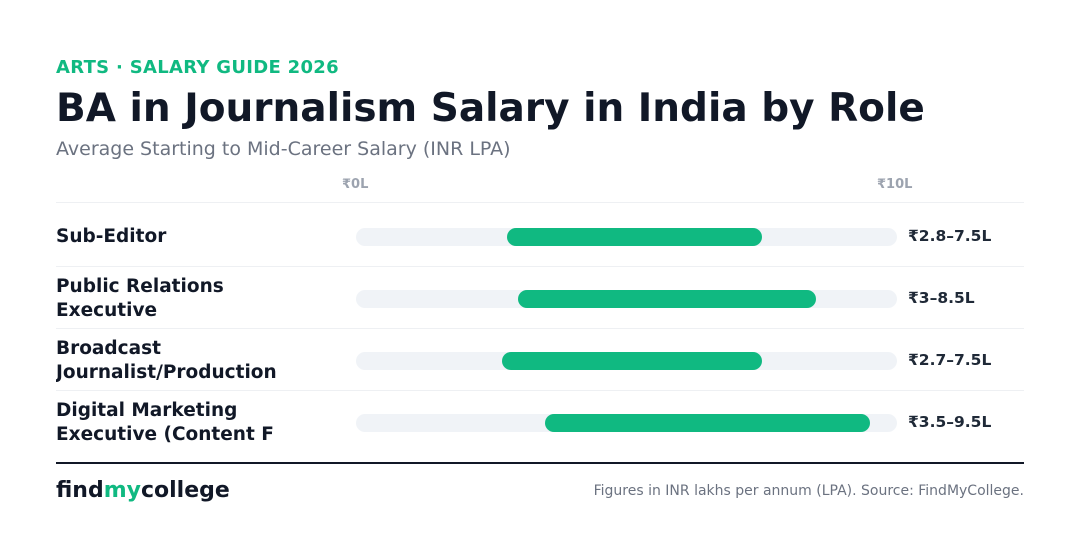  I want to click on eyebrow-label: ARTS · SALARY GUIDE 2026, so click(197, 67).